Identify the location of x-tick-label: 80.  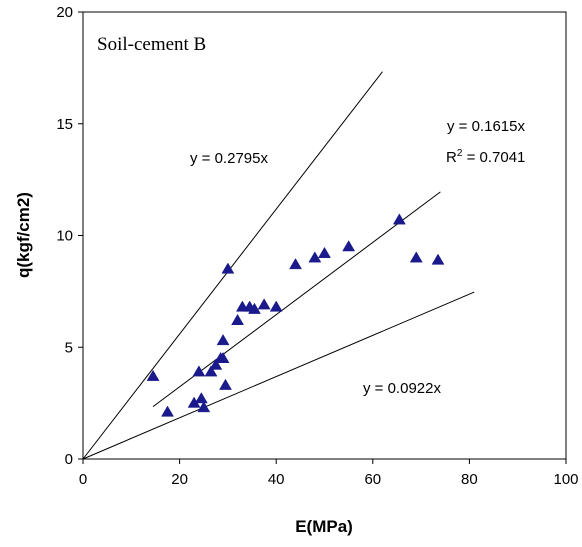
(469, 479).